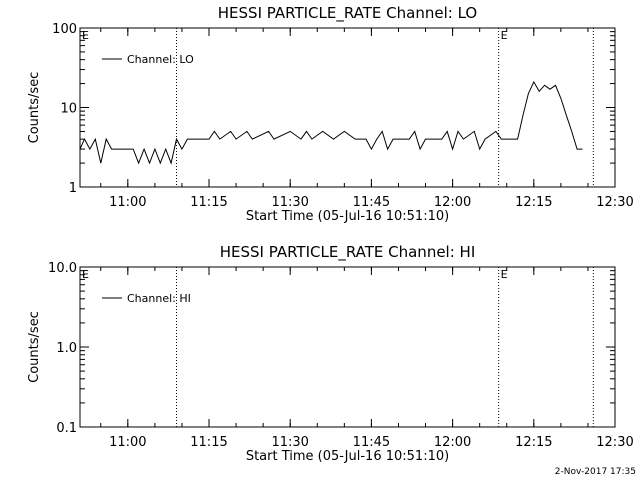  I want to click on y-tick-label: 10.0, so click(62, 268).